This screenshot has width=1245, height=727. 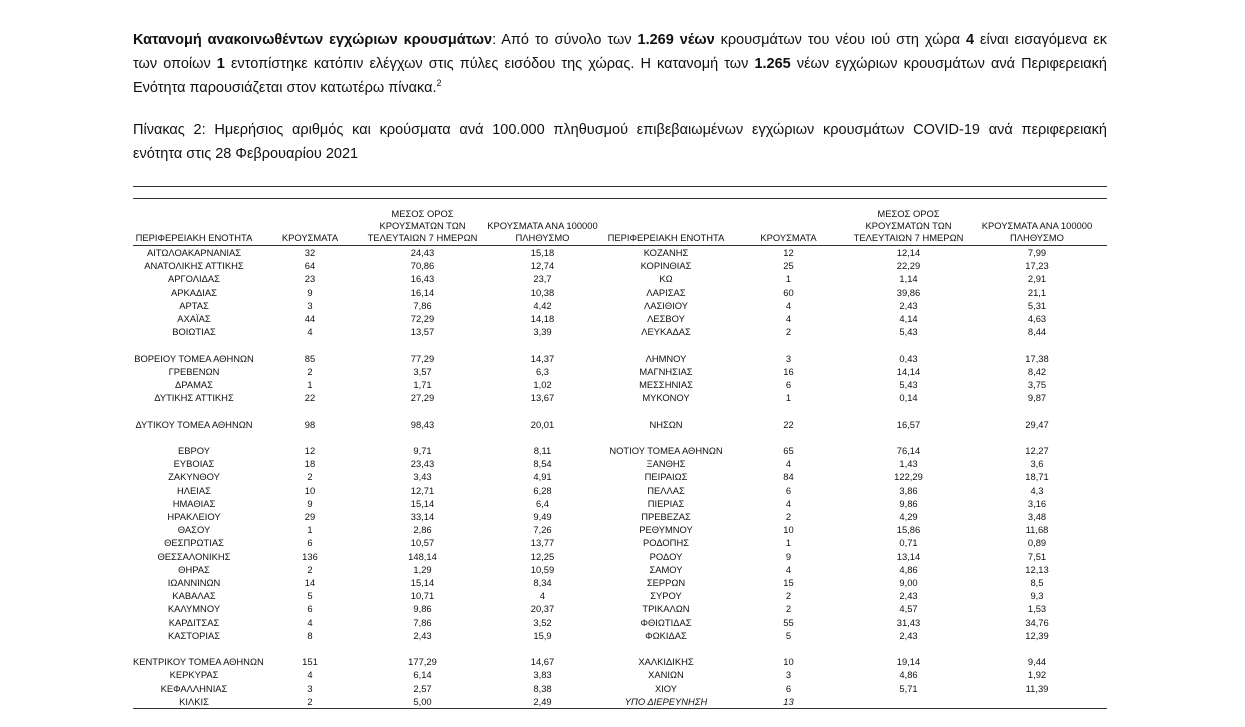 I want to click on cases: 60, so click(x=788, y=292).